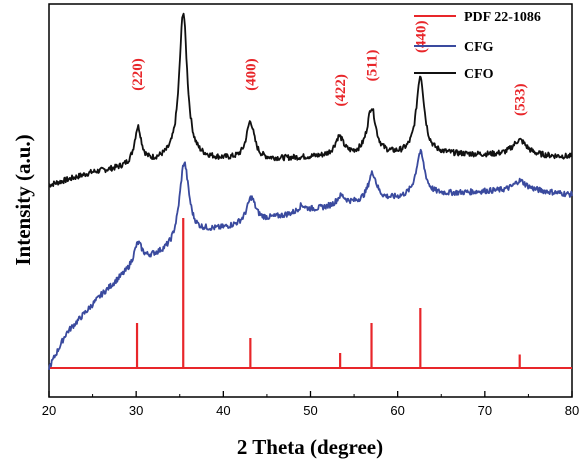 The height and width of the screenshot is (460, 581). I want to click on peak-label-6: (533), so click(521, 100).